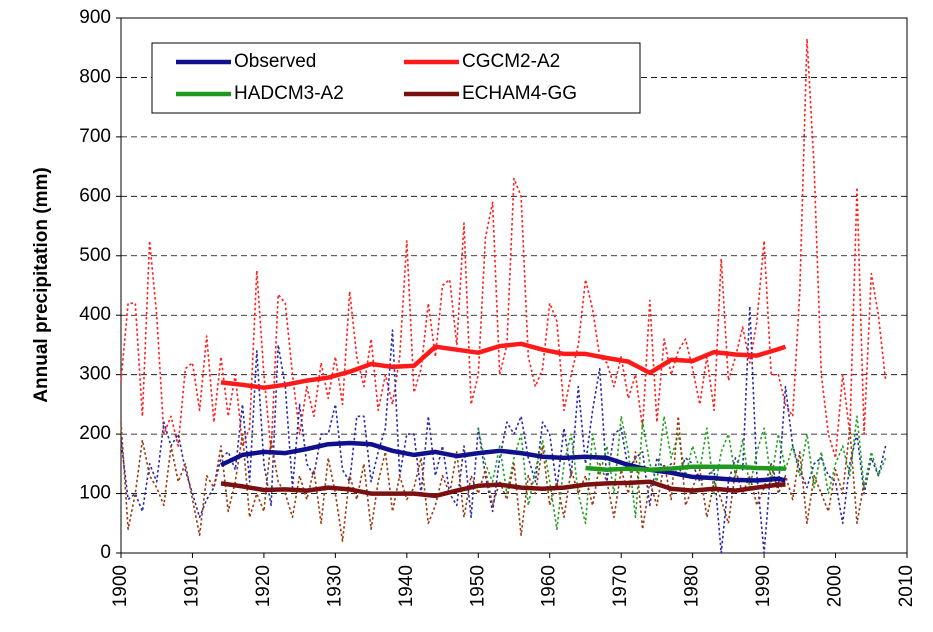  Describe the element at coordinates (906, 586) in the screenshot. I see `x-tick-label: 2010` at that location.